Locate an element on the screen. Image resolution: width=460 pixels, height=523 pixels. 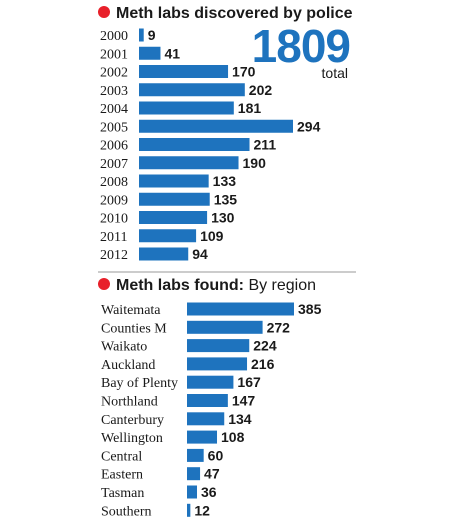
category-label: 2005 is located at coordinates (114, 127).